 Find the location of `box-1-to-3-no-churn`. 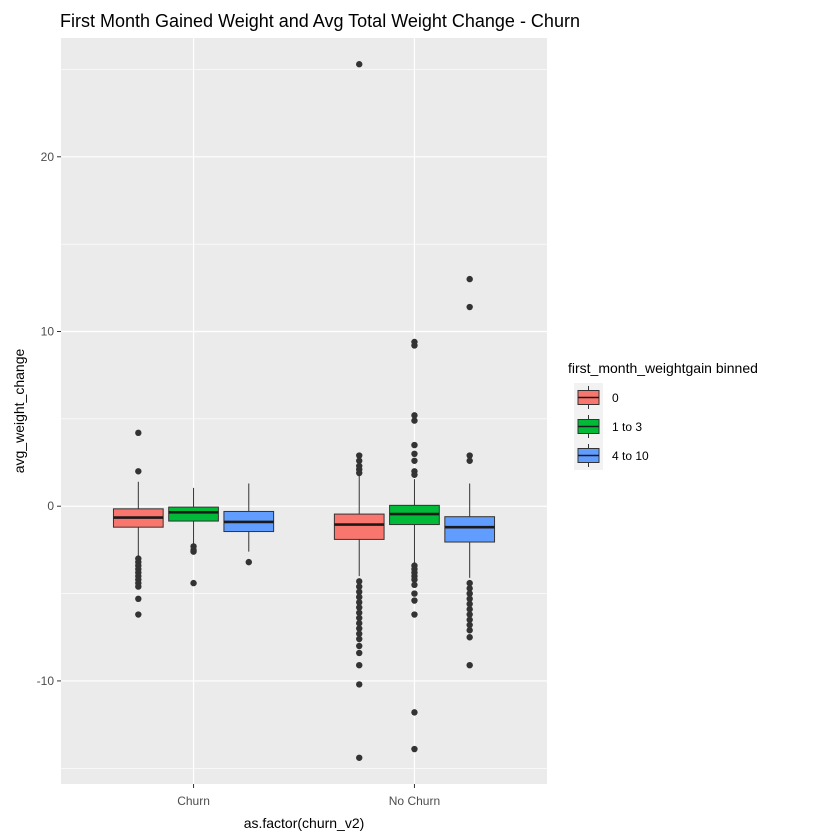

box-1-to-3-no-churn is located at coordinates (414, 545).